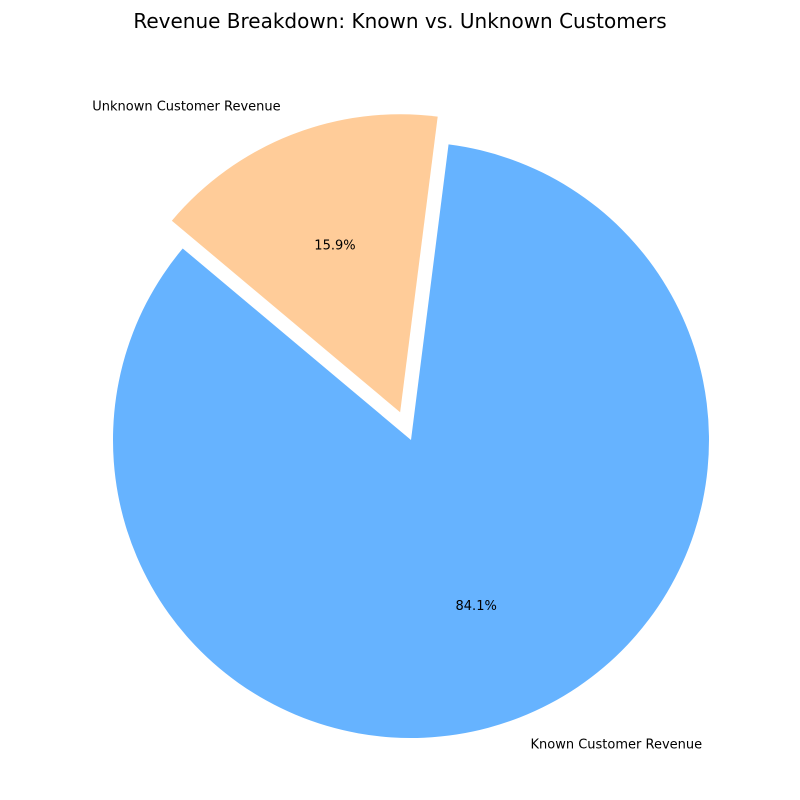 The height and width of the screenshot is (800, 800). Describe the element at coordinates (186, 107) in the screenshot. I see `slice-category-label: Unknown Customer Revenue` at that location.